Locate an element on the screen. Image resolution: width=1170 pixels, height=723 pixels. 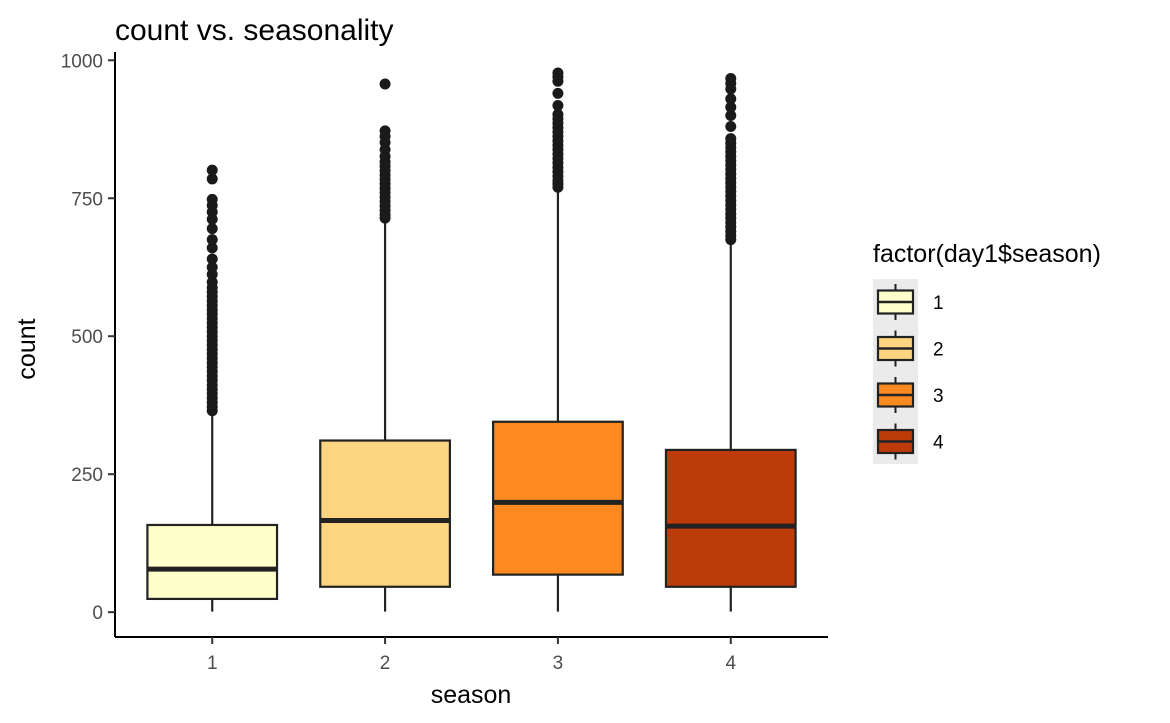
x-tick-label: 1 is located at coordinates (212, 663).